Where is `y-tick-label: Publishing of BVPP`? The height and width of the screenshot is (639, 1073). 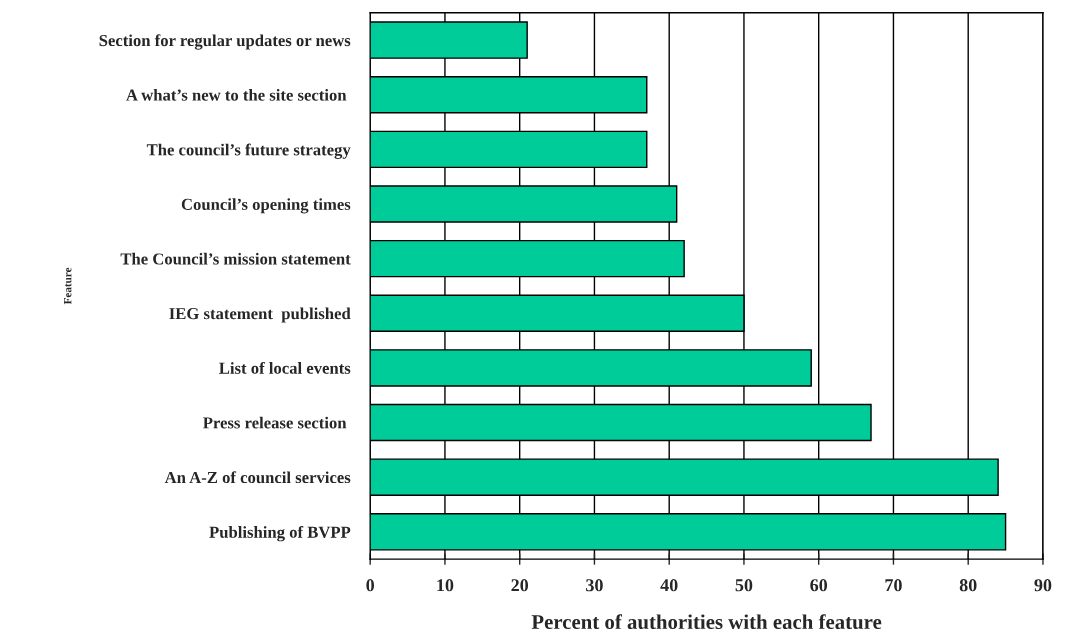 y-tick-label: Publishing of BVPP is located at coordinates (280, 533).